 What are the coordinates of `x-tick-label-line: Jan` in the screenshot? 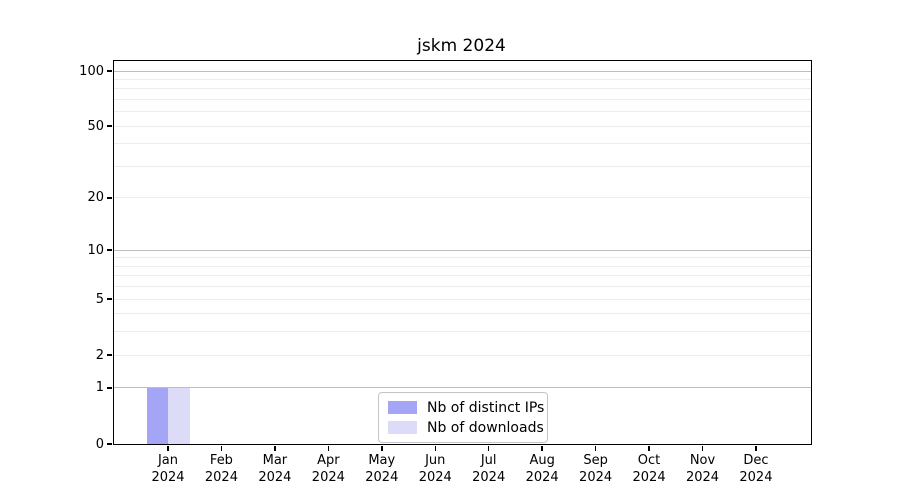 It's located at (168, 460).